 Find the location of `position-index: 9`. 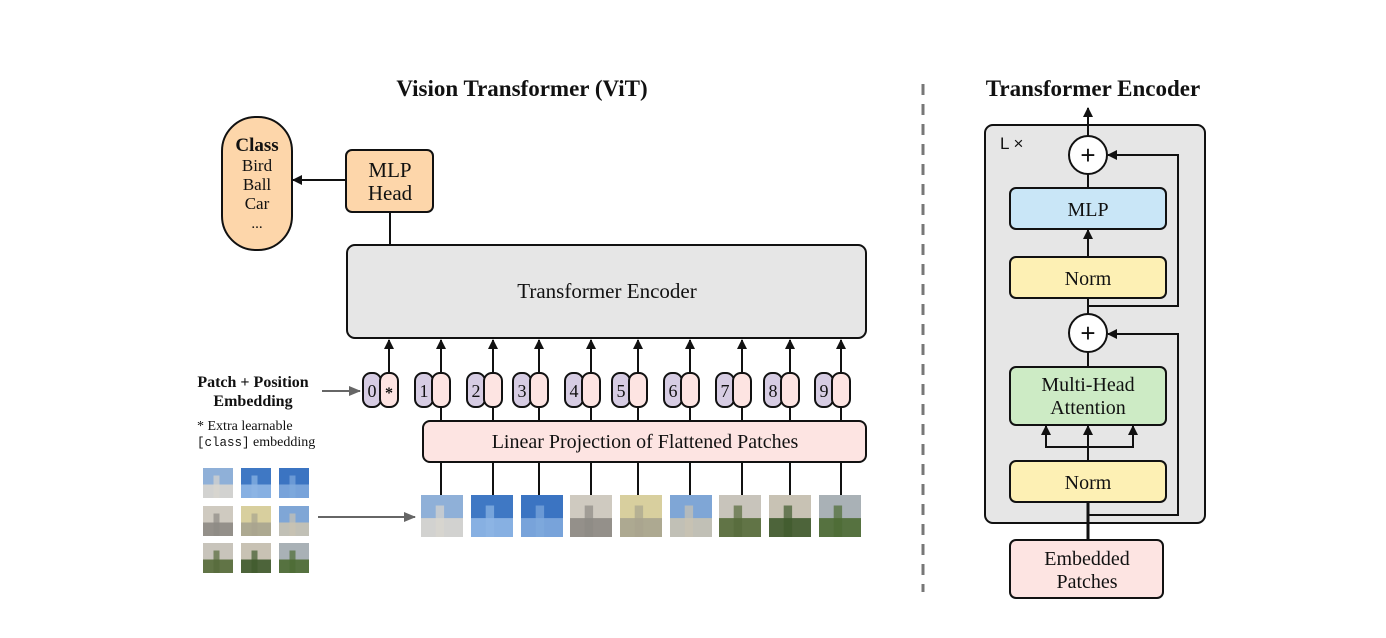

position-index: 9 is located at coordinates (824, 391).